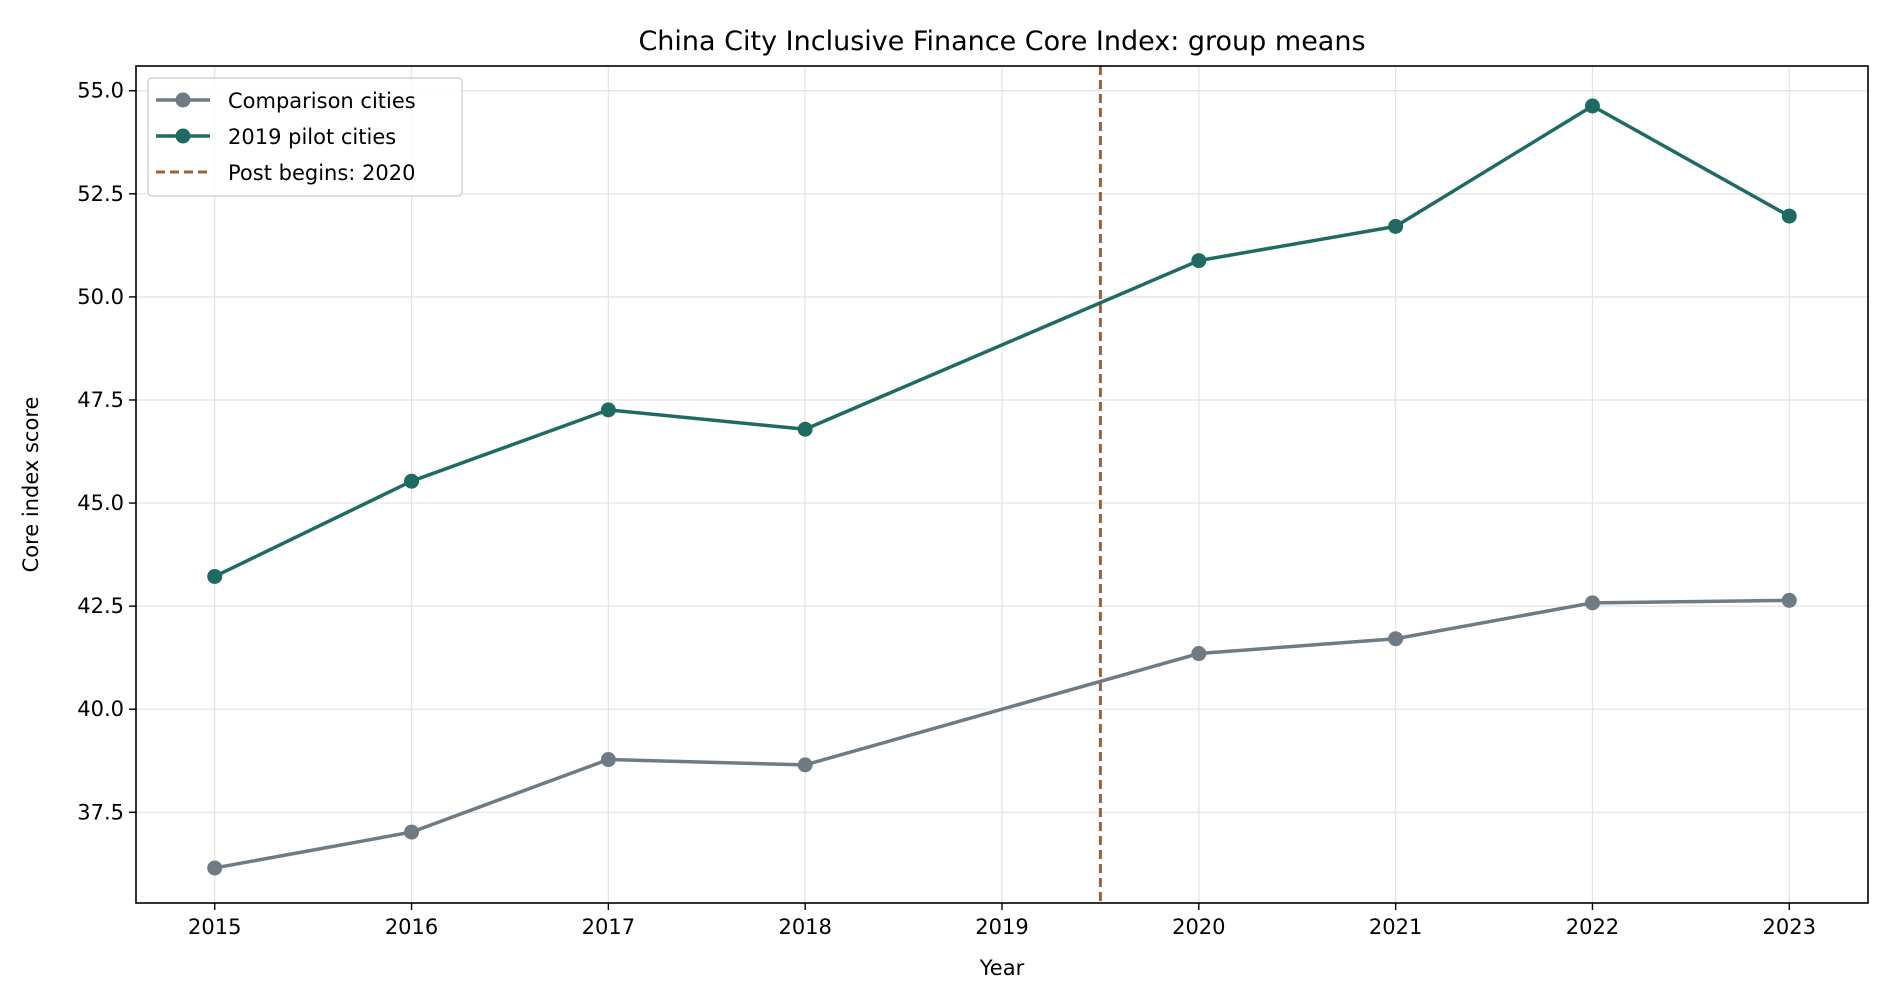 The width and height of the screenshot is (1890, 1007). Describe the element at coordinates (312, 137) in the screenshot. I see `legend-label: 2019 pilot cities` at that location.